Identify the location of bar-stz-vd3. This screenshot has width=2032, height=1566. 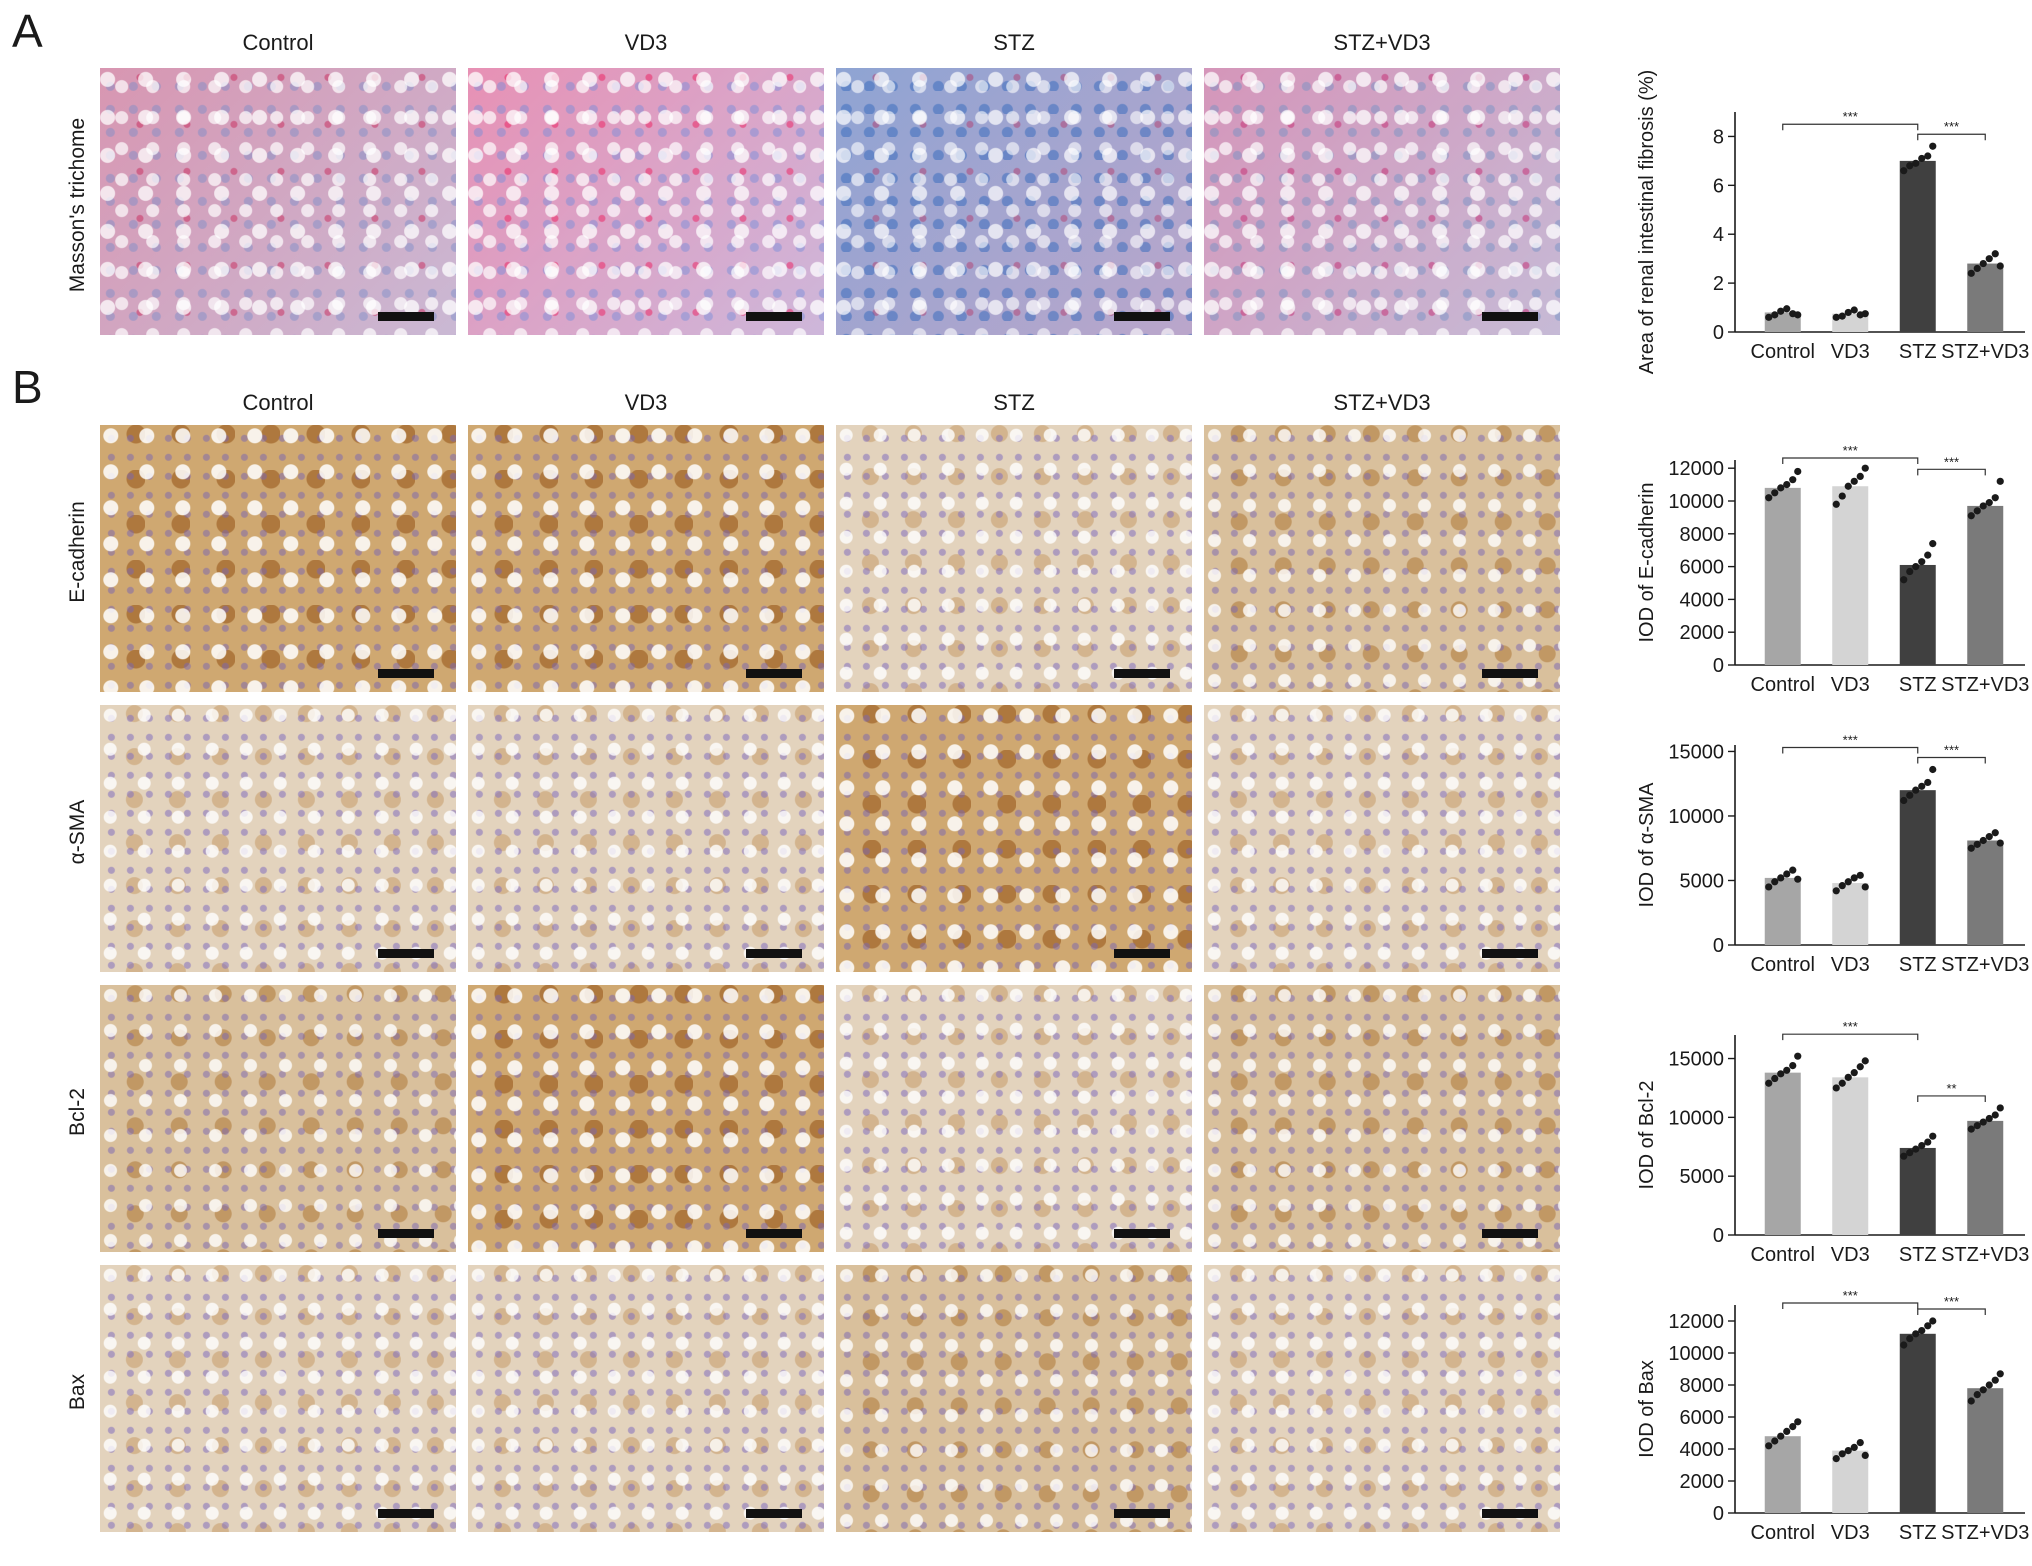
(1985, 892).